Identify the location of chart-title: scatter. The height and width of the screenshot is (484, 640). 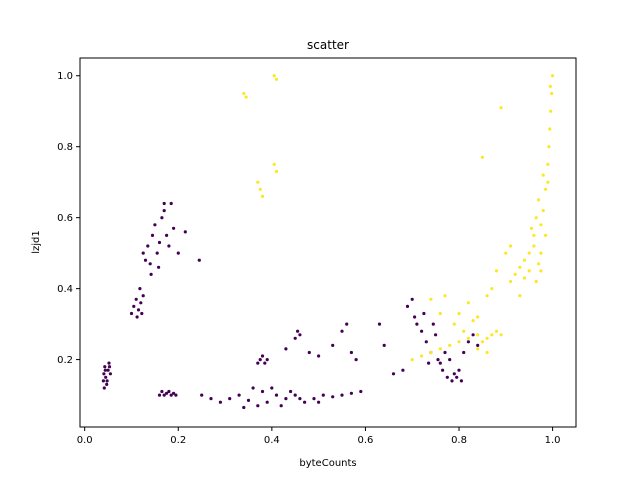
(328, 45).